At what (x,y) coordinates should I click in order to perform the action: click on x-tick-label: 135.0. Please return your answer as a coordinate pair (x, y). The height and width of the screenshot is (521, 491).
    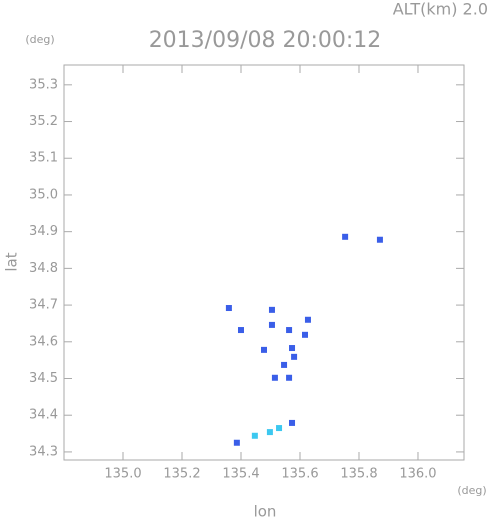
    Looking at the image, I should click on (122, 474).